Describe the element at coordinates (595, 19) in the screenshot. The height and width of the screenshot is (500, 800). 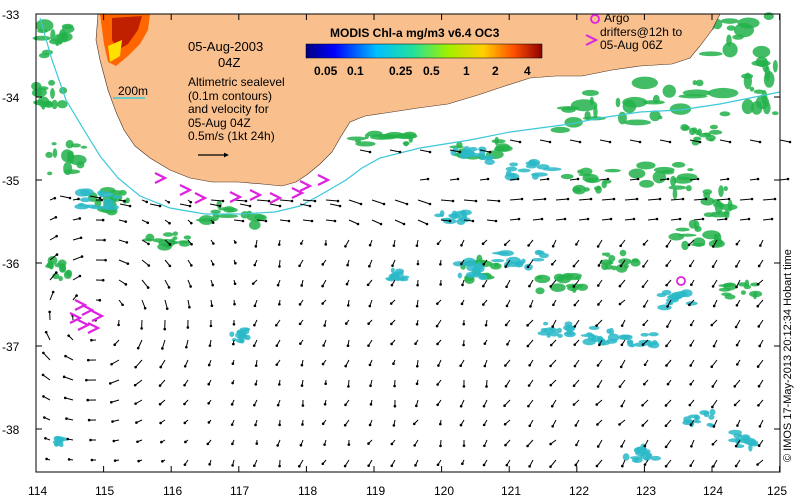
I see `argo-legend-circle` at that location.